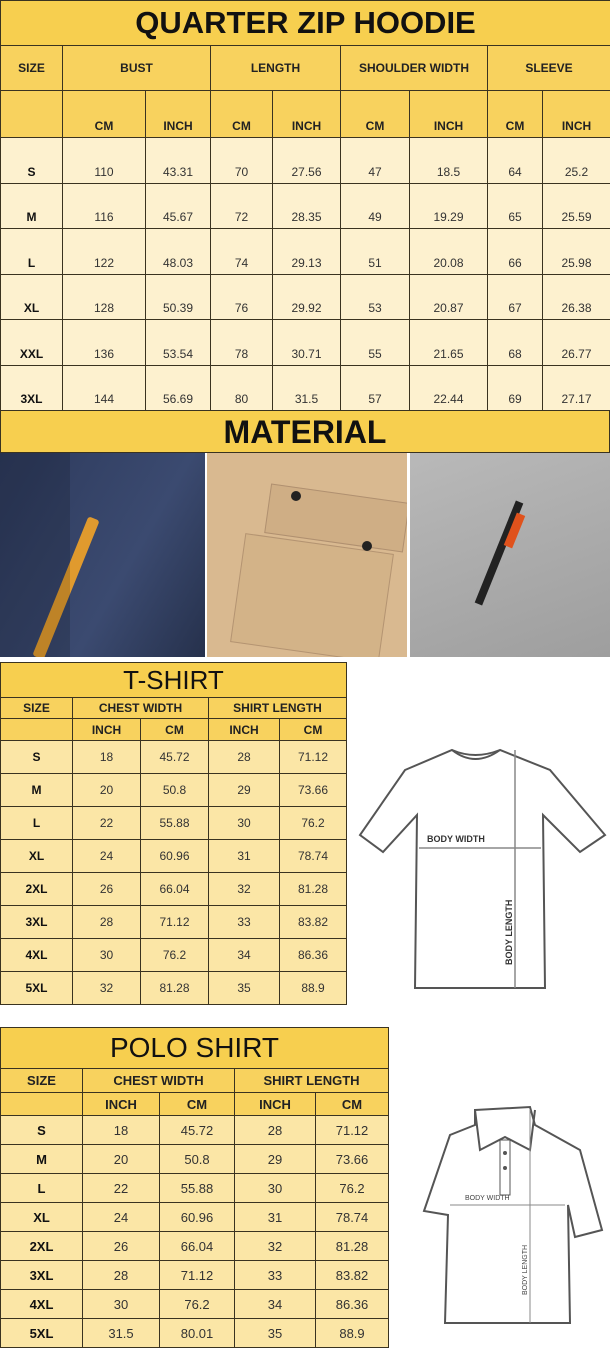 The image size is (610, 1350). Describe the element at coordinates (305, 431) in the screenshot. I see `material-title: MATERIAL` at that location.